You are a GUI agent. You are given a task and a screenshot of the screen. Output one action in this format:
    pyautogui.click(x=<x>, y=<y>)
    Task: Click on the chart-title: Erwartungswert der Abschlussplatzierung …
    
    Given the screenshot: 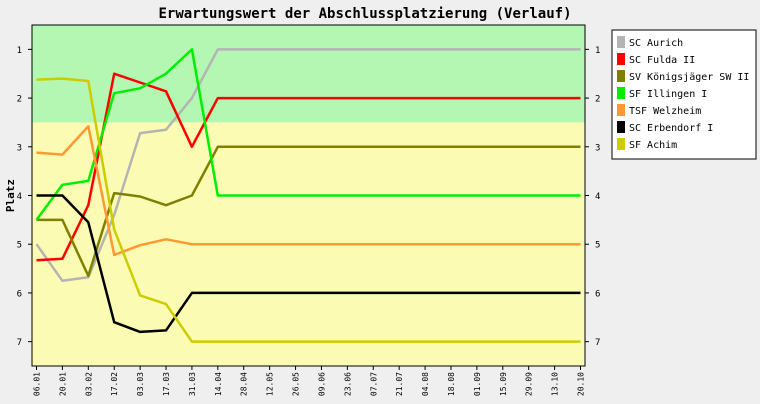 What is the action you would take?
    pyautogui.click(x=364, y=14)
    